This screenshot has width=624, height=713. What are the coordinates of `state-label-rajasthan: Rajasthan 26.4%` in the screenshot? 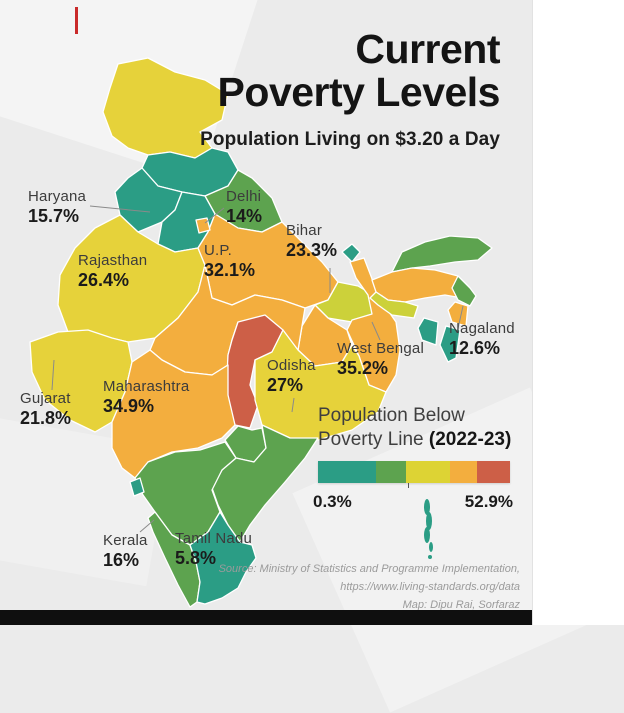 It's located at (112, 271).